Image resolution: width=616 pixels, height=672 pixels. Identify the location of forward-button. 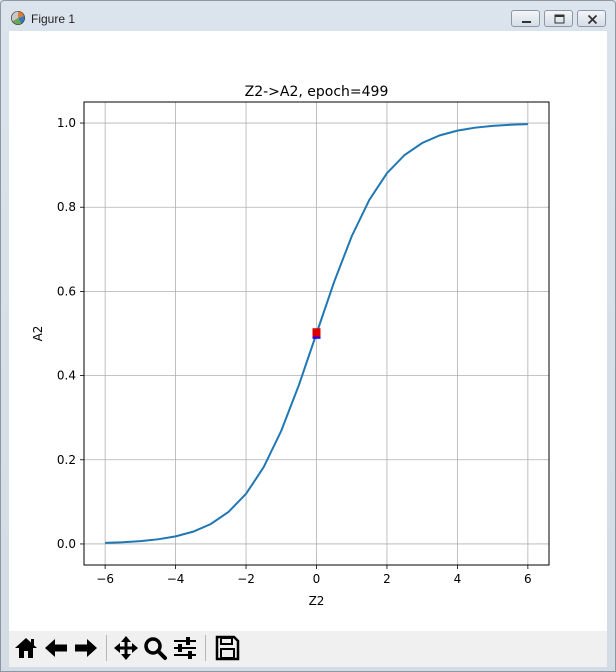
(86, 648).